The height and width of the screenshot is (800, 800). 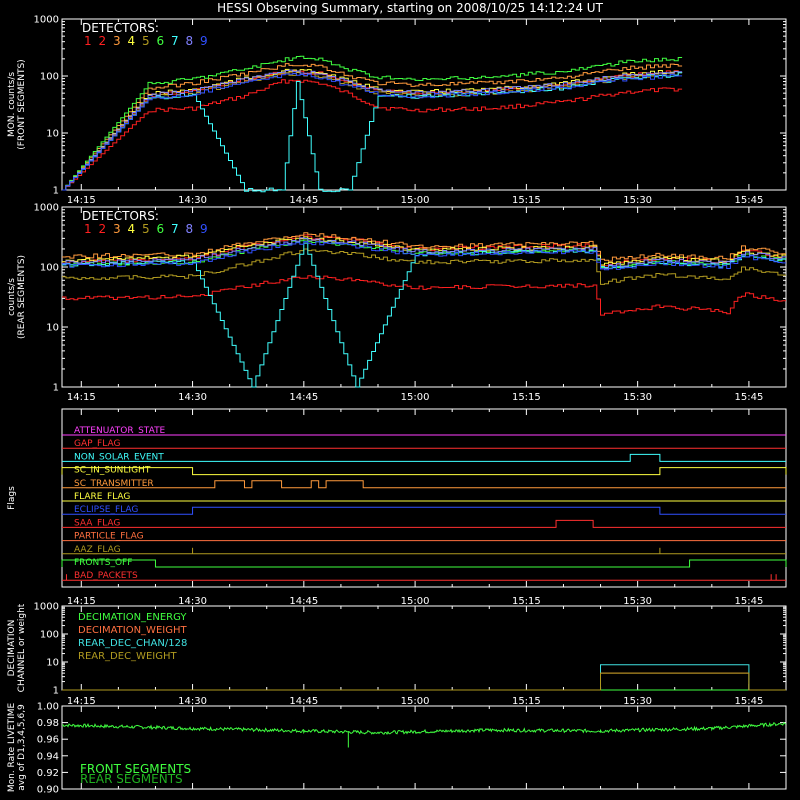 I want to click on flag-label: ECLIPSE_FLAG, so click(x=106, y=510).